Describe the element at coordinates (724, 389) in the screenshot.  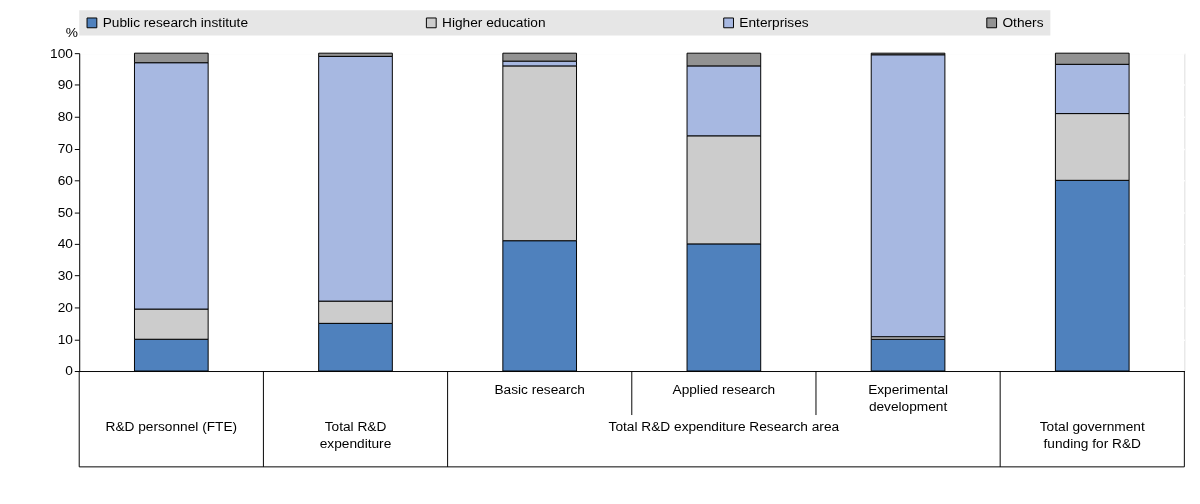
I see `x-tick-label: Applied research` at that location.